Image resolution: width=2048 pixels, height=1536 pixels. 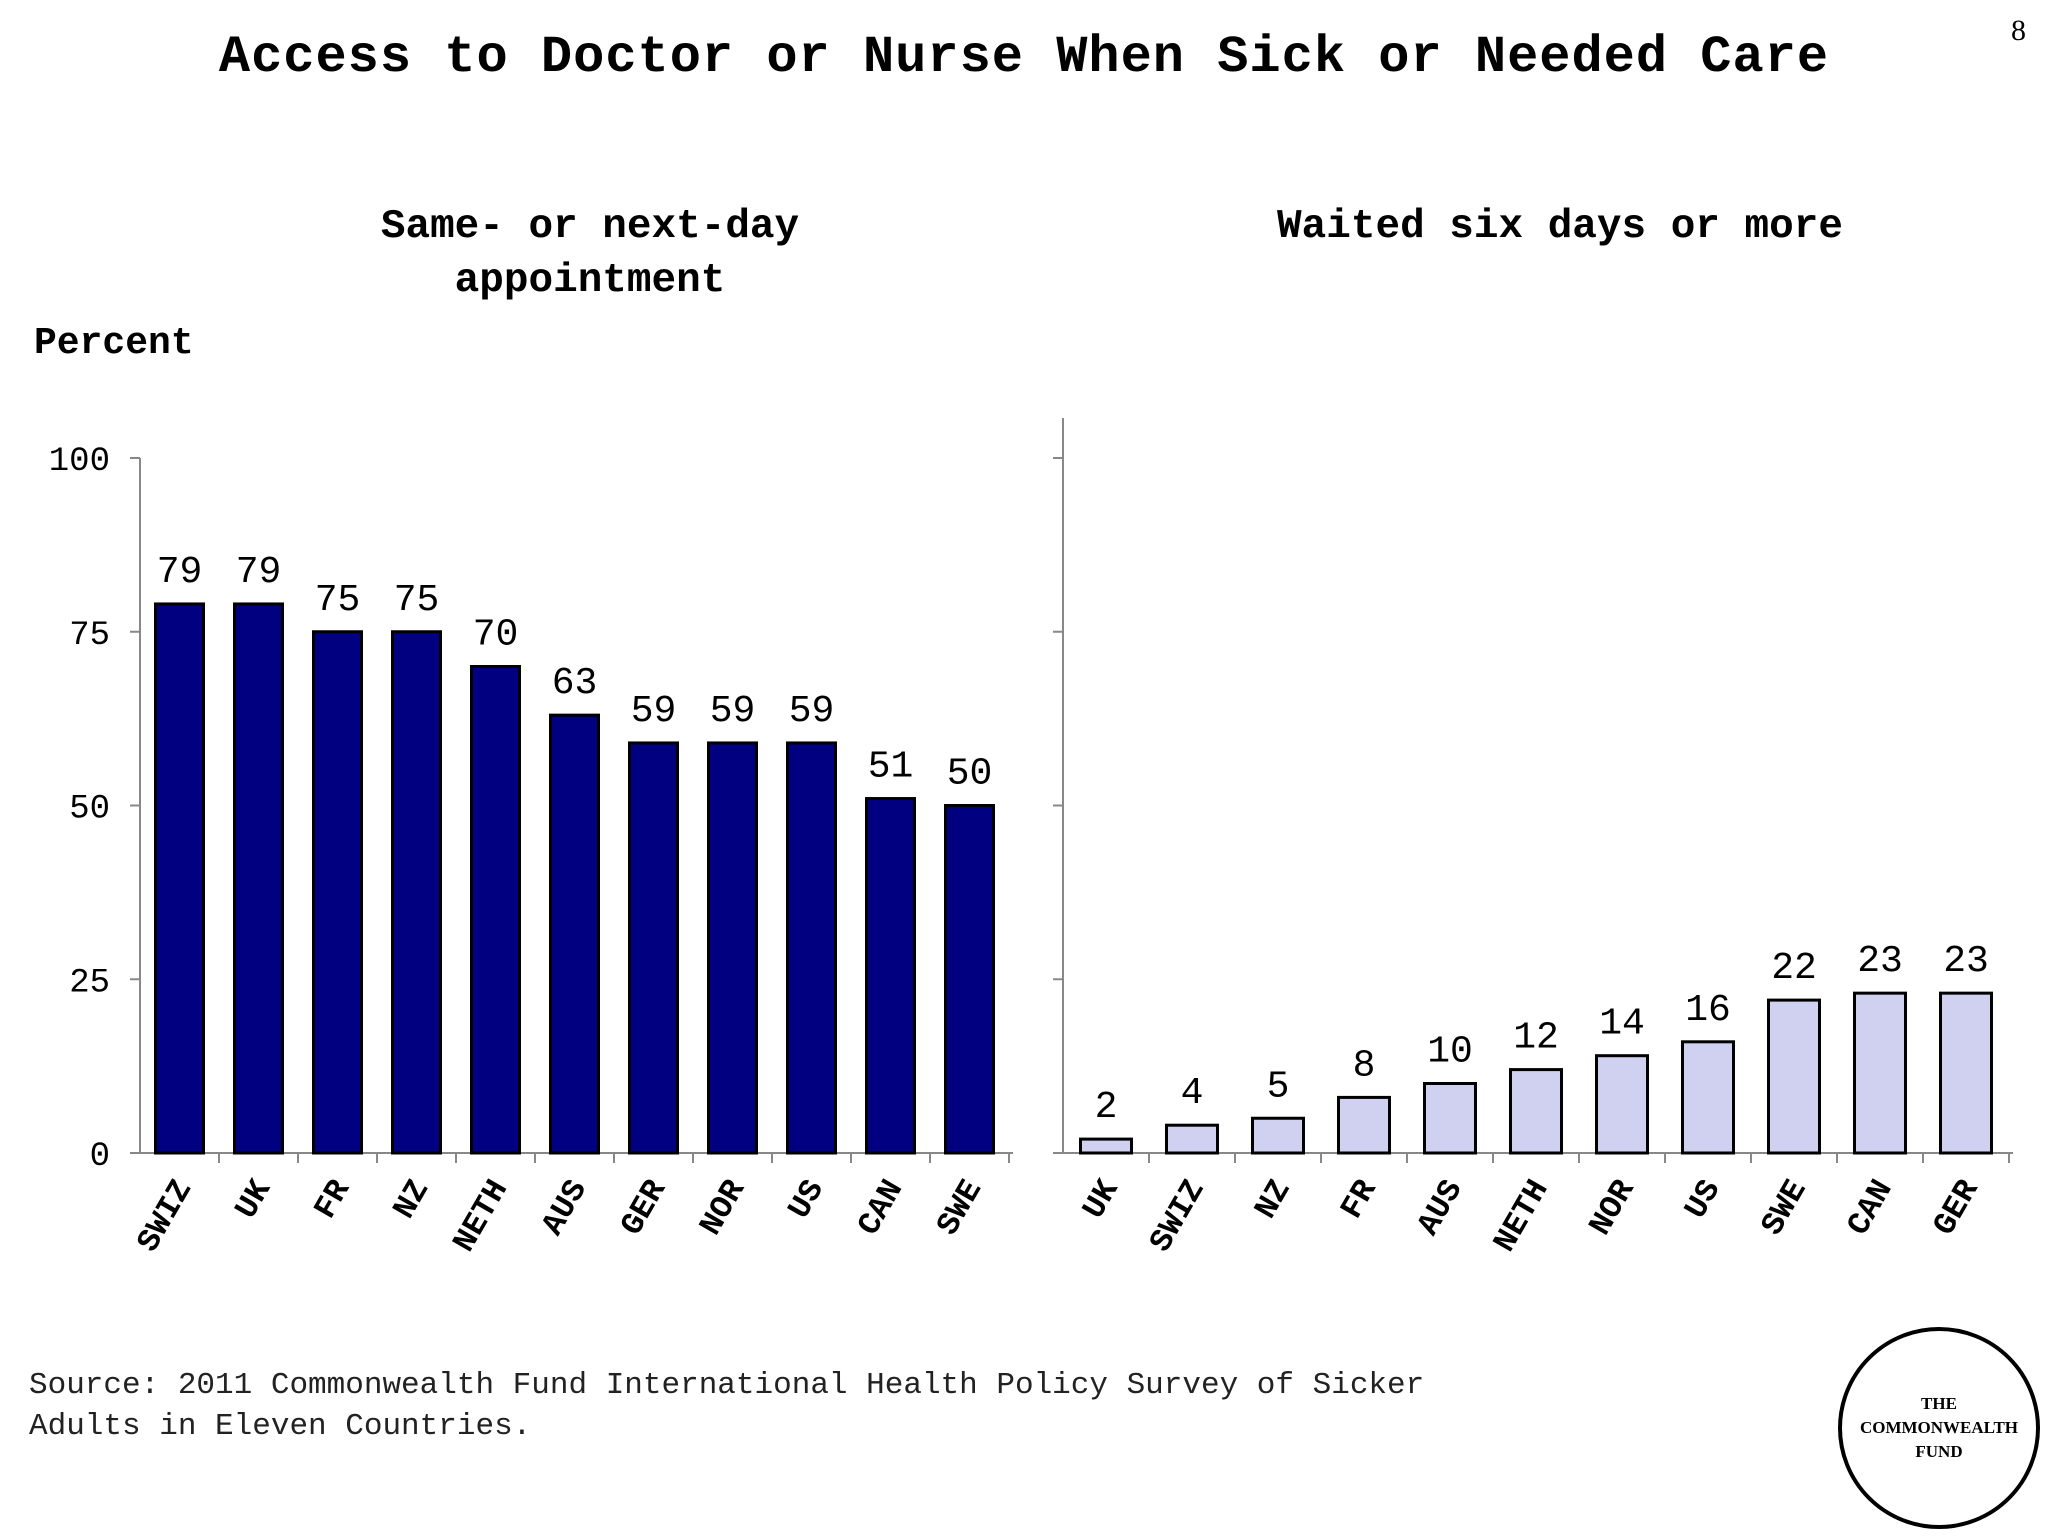 What do you see at coordinates (1622, 1024) in the screenshot?
I see `data-label: 14` at bounding box center [1622, 1024].